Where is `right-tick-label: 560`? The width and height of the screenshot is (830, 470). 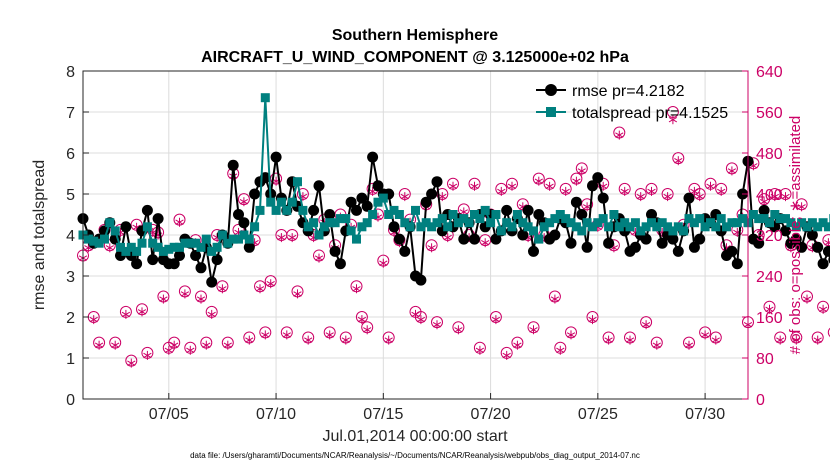
right-tick-label: 560 is located at coordinates (769, 113).